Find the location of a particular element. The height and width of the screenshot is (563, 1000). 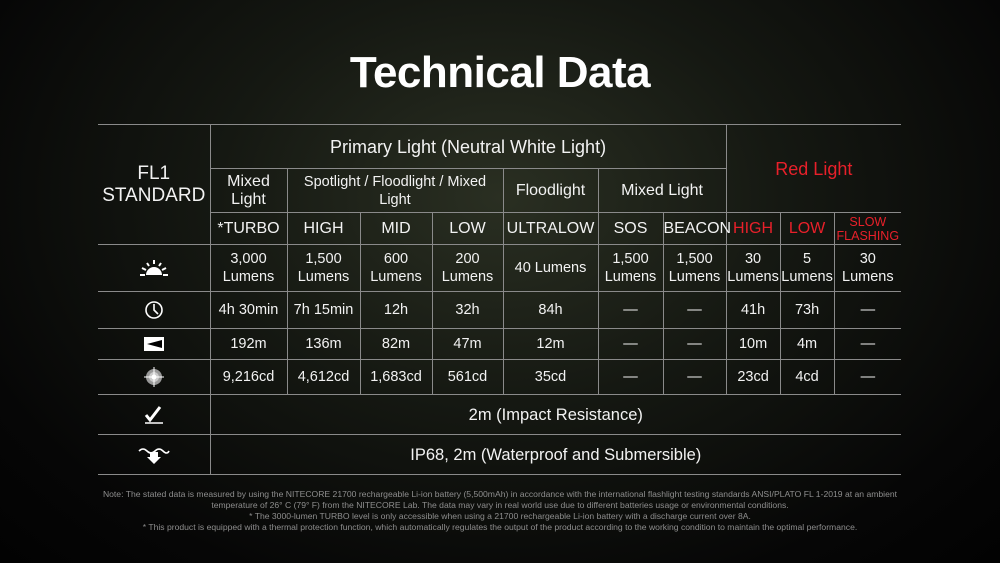

mode-sos: SOS is located at coordinates (630, 228).